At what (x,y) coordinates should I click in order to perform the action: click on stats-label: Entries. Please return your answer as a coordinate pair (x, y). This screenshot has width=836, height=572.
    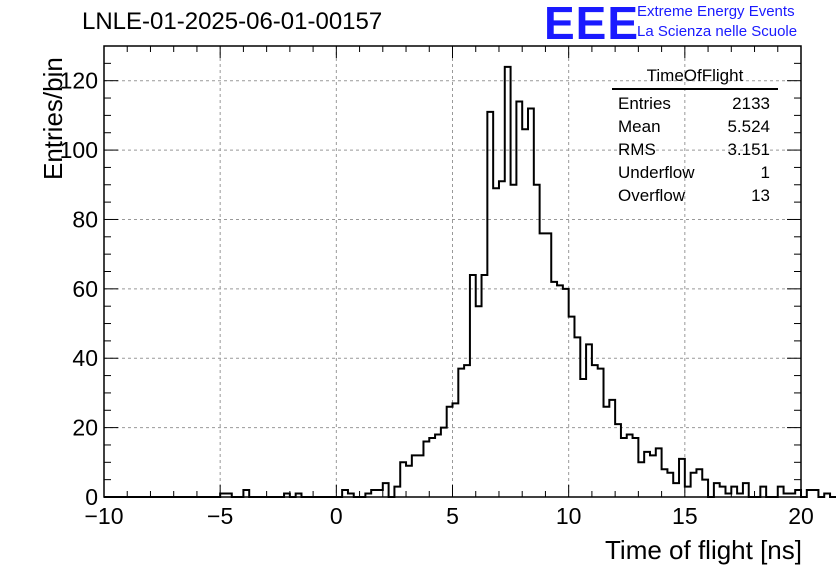
    Looking at the image, I should click on (644, 103).